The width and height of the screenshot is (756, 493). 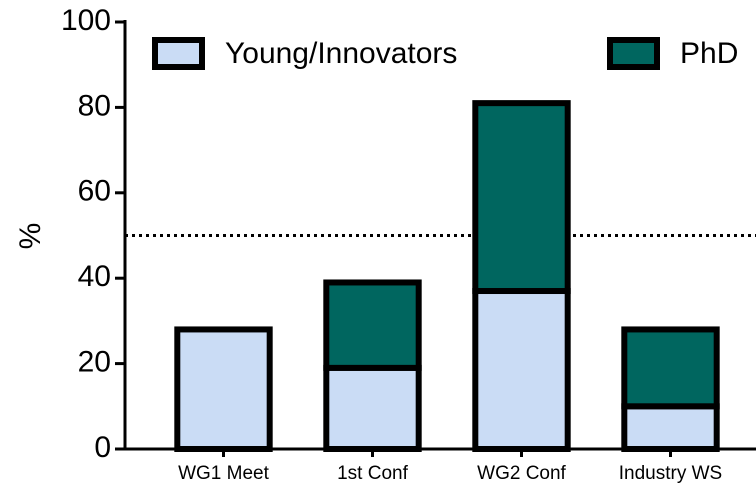 I want to click on y-tick-label: 80, so click(x=94, y=105).